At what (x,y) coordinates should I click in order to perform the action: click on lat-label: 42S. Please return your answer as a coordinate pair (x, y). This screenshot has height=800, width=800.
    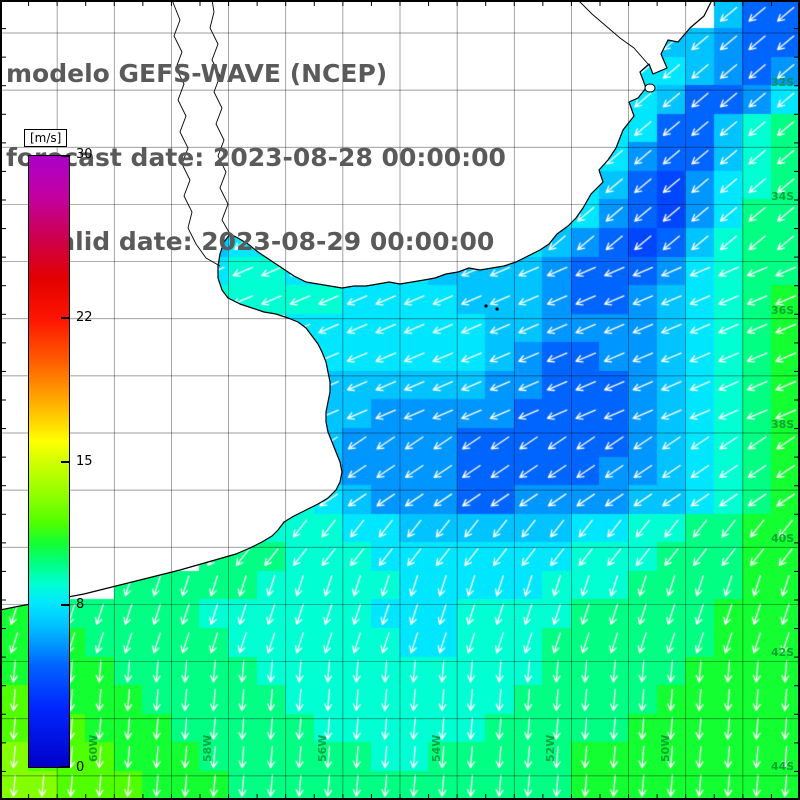
    Looking at the image, I should click on (782, 652).